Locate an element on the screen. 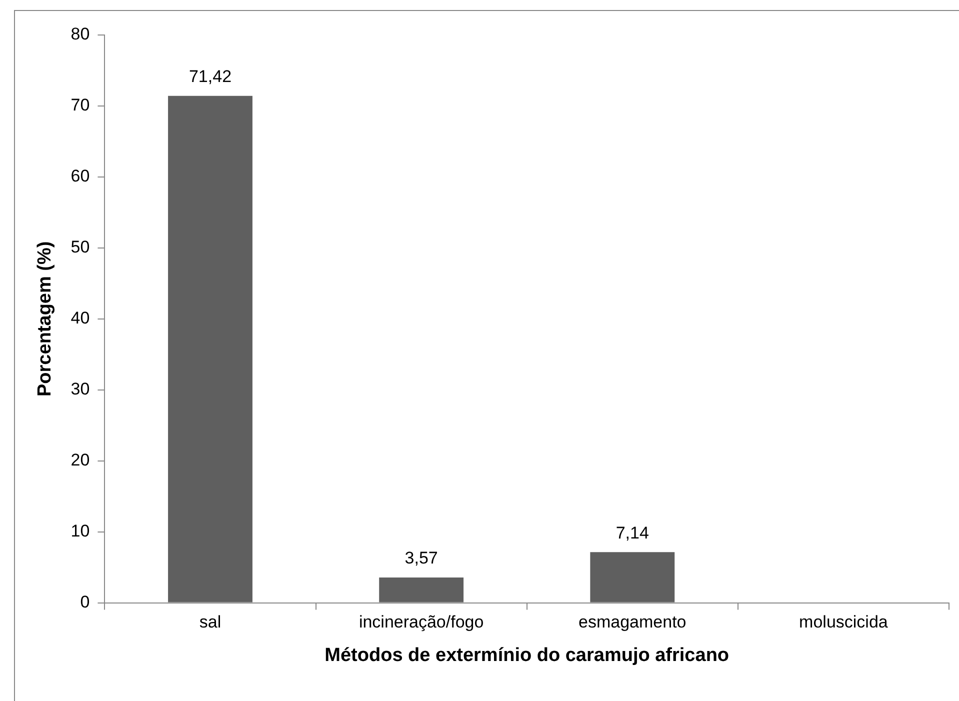  x-axis-title: Métodos de extermínio do caramujo africano is located at coordinates (527, 655).